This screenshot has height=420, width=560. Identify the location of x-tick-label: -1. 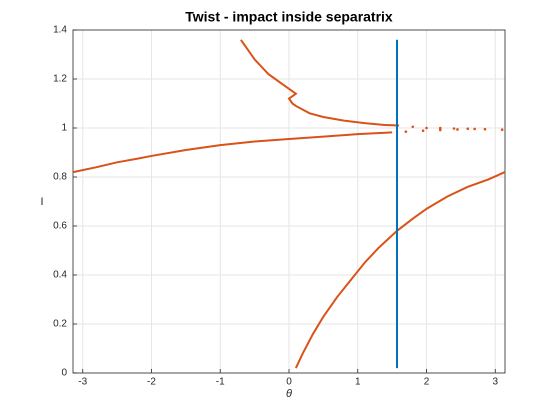
(220, 382).